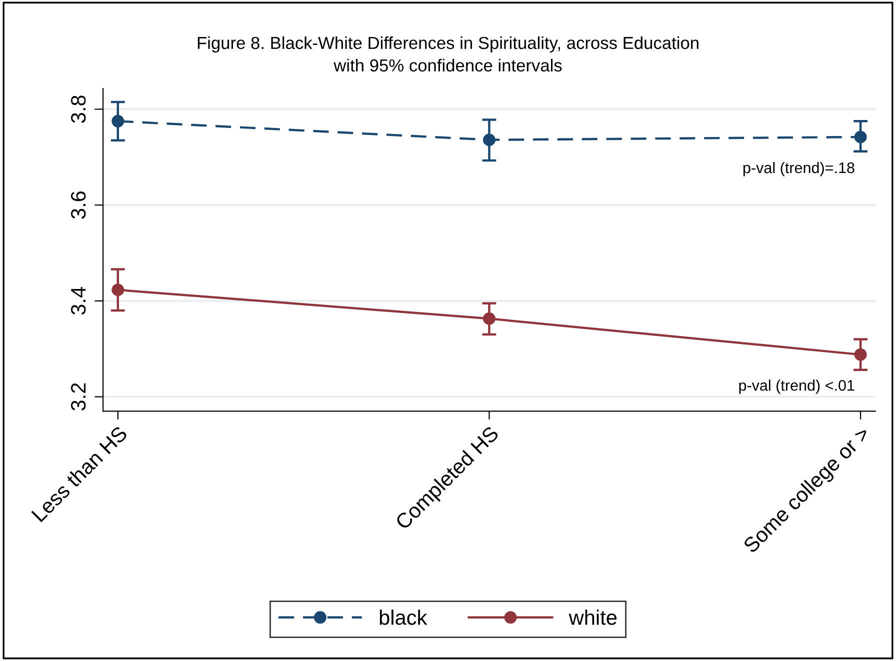  What do you see at coordinates (448, 54) in the screenshot?
I see `chart-title: Figure 8. Black-White Differences in Spirituality, across Education with 95% confidence intervals` at bounding box center [448, 54].